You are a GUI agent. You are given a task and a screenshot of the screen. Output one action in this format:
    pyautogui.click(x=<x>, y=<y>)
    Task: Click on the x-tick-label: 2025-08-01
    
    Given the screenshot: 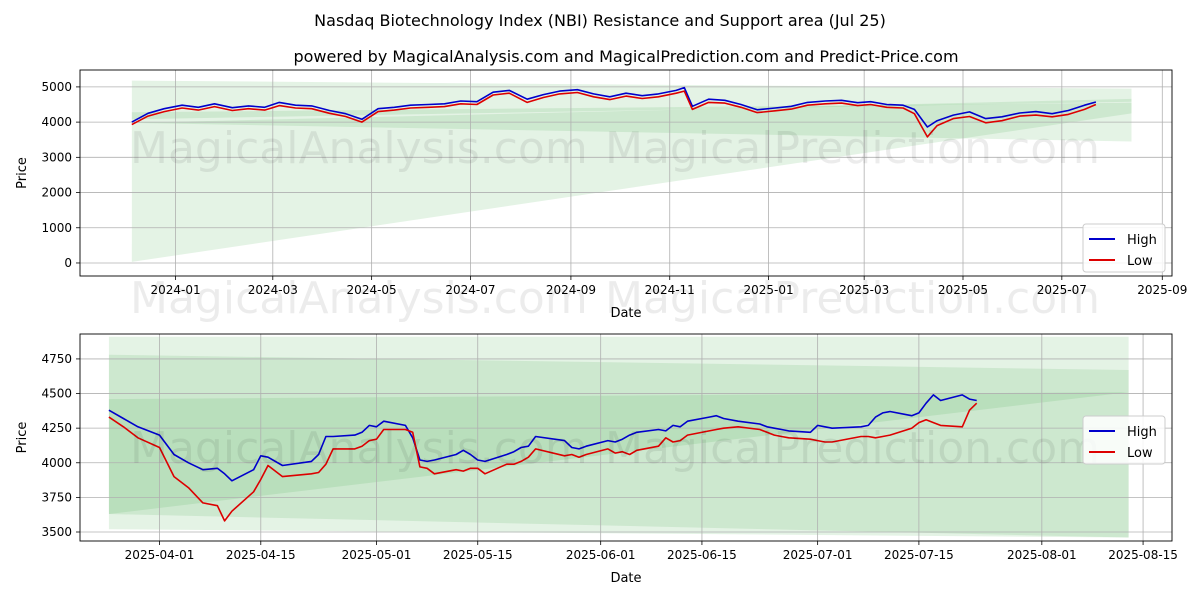 What is the action you would take?
    pyautogui.click(x=1042, y=555)
    